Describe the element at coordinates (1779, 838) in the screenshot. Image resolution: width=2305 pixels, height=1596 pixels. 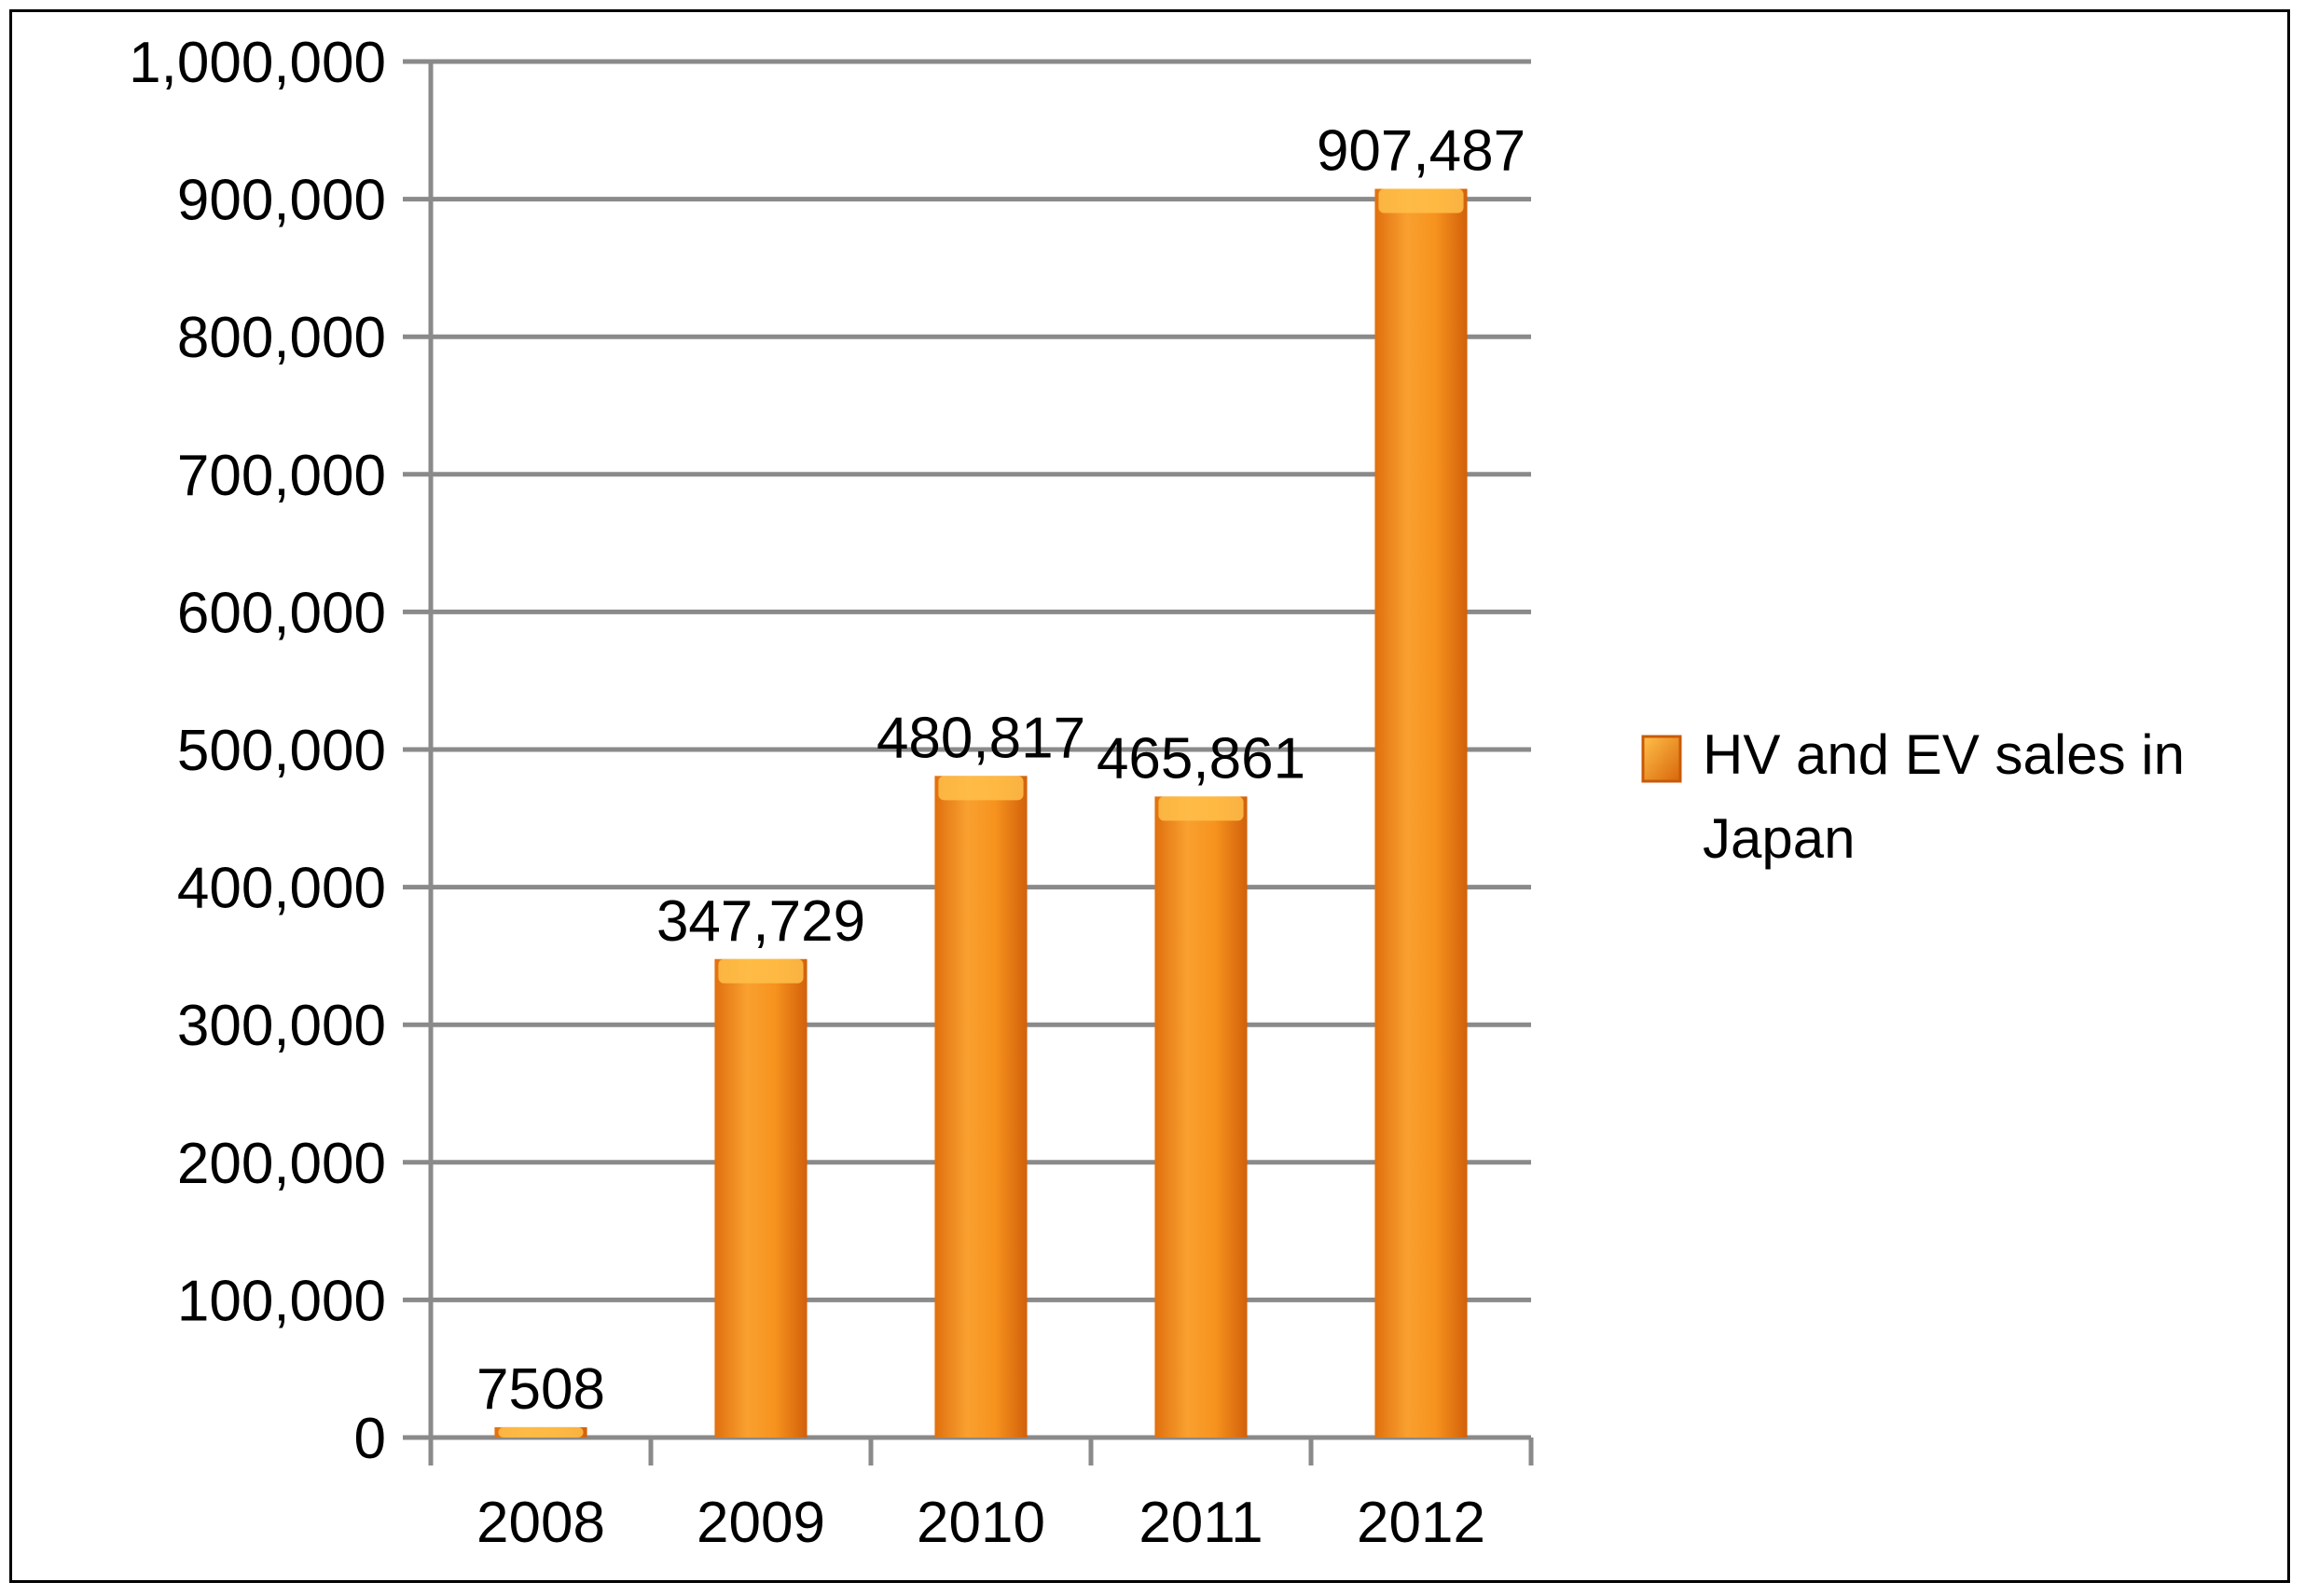
I see `legend-label: Japan` at that location.